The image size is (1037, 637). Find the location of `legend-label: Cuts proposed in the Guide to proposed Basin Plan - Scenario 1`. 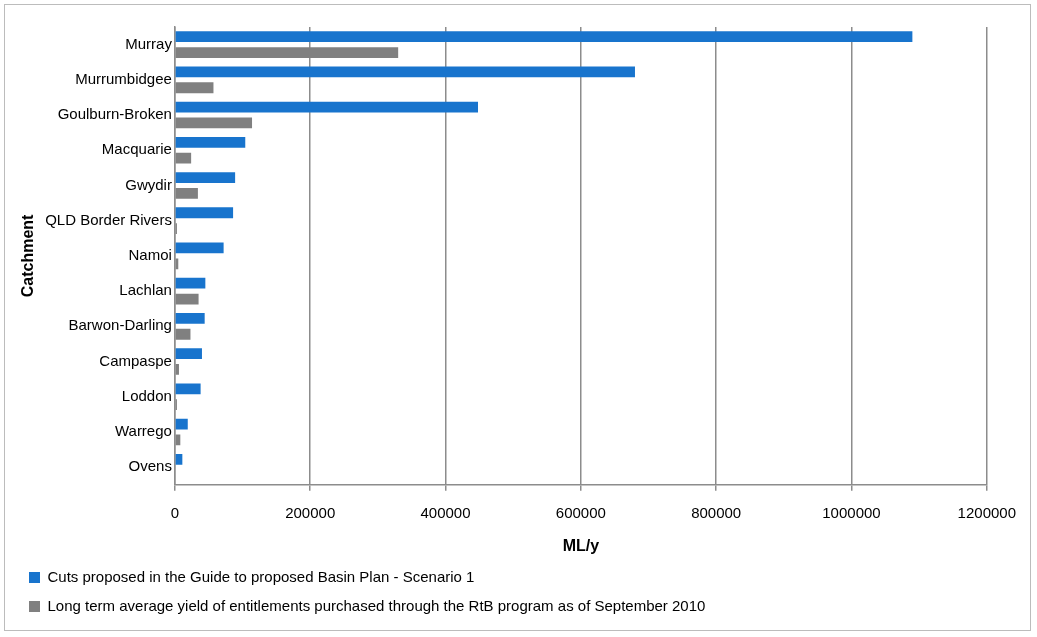

legend-label: Cuts proposed in the Guide to proposed Basin Plan - Scenario 1 is located at coordinates (261, 576).